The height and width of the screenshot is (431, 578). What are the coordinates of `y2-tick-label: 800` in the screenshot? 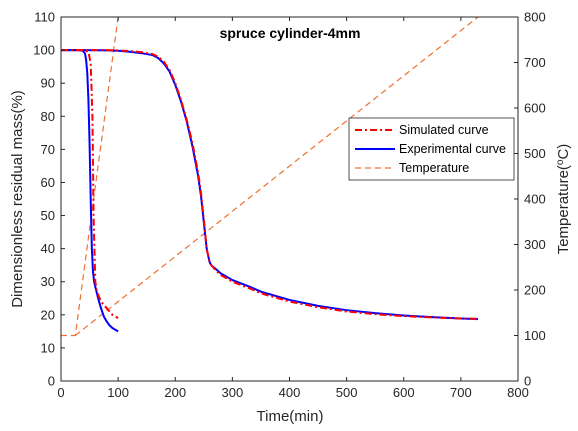 It's located at (535, 17).